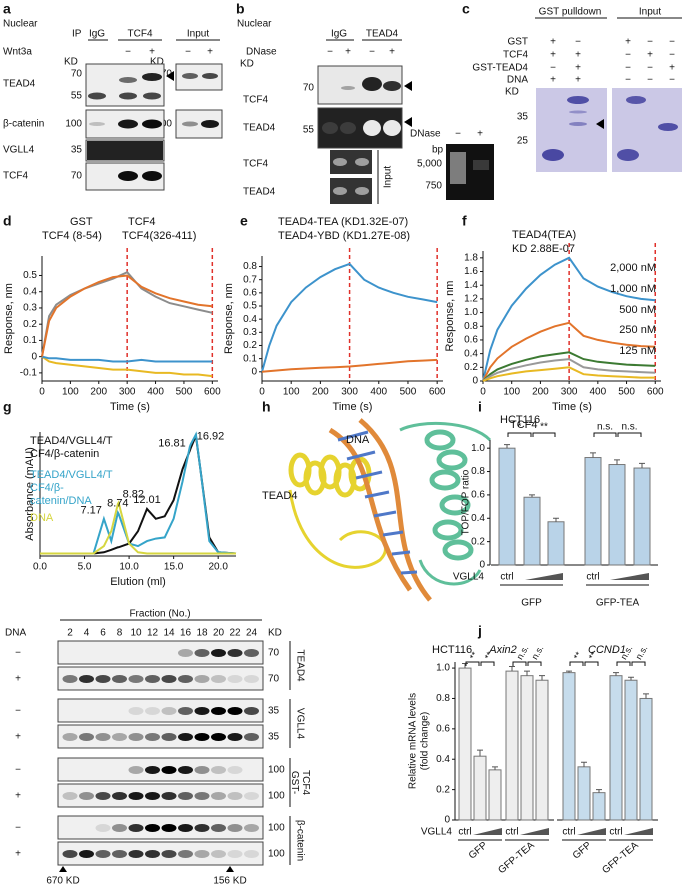 The height and width of the screenshot is (889, 685). I want to click on x-axis-label: Time (s), so click(130, 407).